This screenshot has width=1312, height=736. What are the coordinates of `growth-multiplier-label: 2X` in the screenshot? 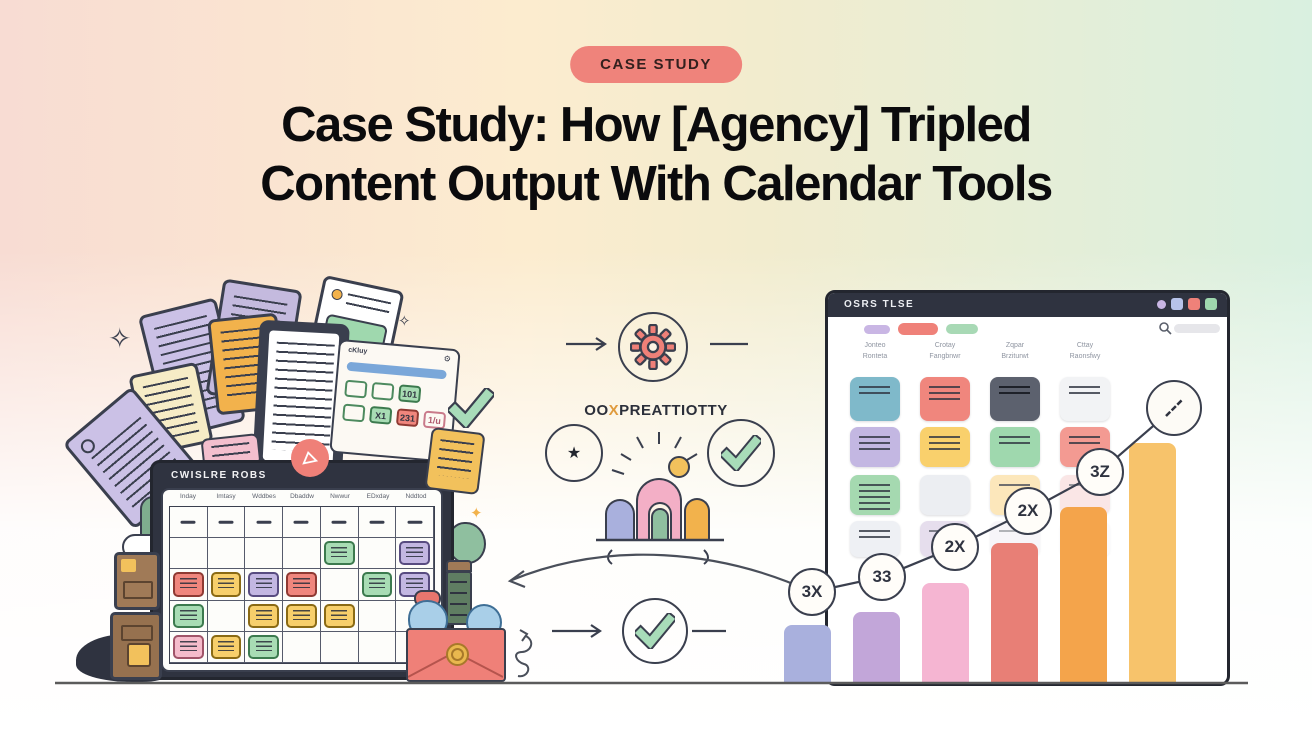 It's located at (1028, 510).